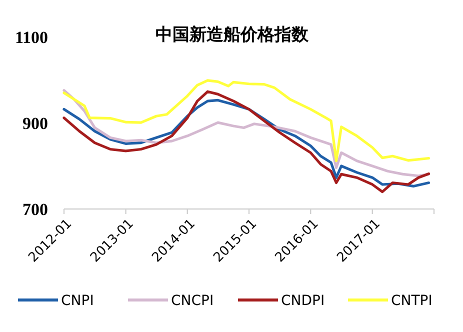  I want to click on chart-title: 中国新造船价格指数, so click(233, 35).